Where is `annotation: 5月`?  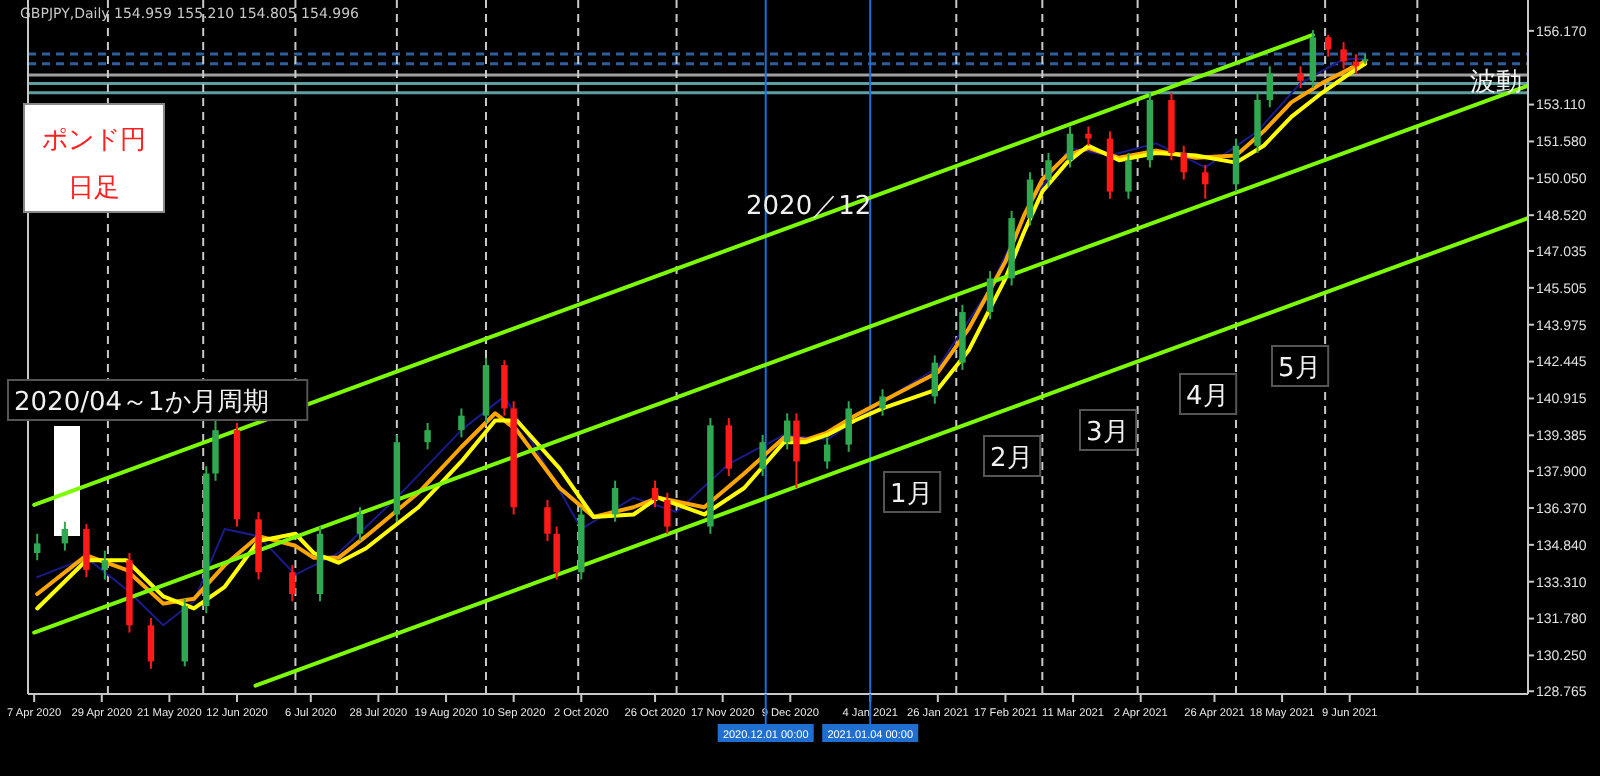 annotation: 5月 is located at coordinates (1299, 369).